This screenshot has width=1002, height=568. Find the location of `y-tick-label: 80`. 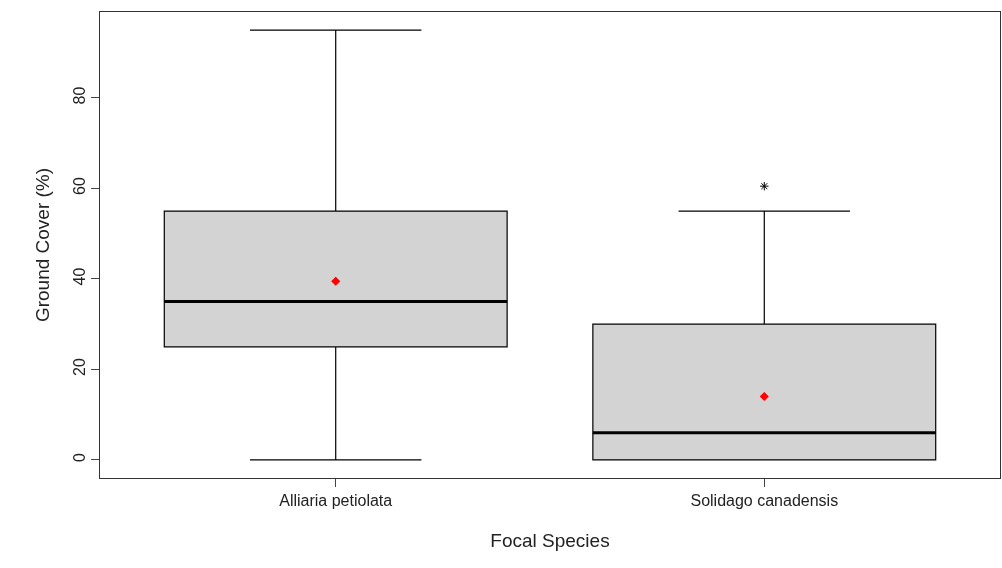

y-tick-label: 80 is located at coordinates (79, 95).